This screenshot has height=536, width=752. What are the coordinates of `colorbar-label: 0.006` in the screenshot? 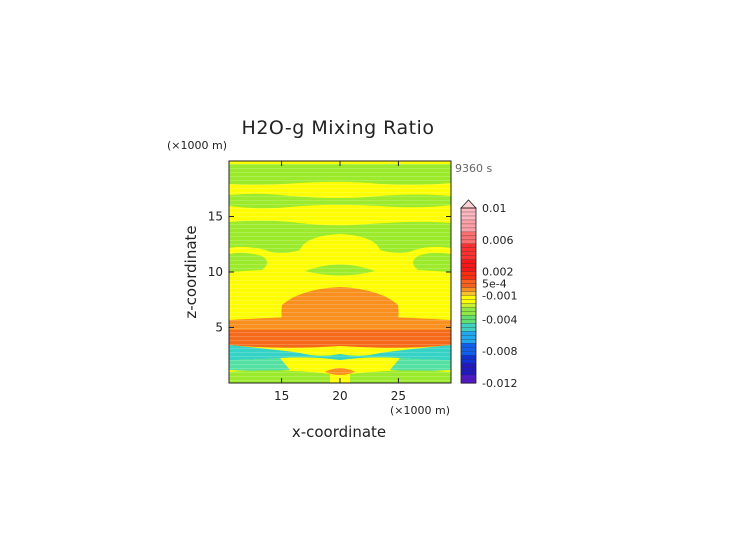 It's located at (498, 240).